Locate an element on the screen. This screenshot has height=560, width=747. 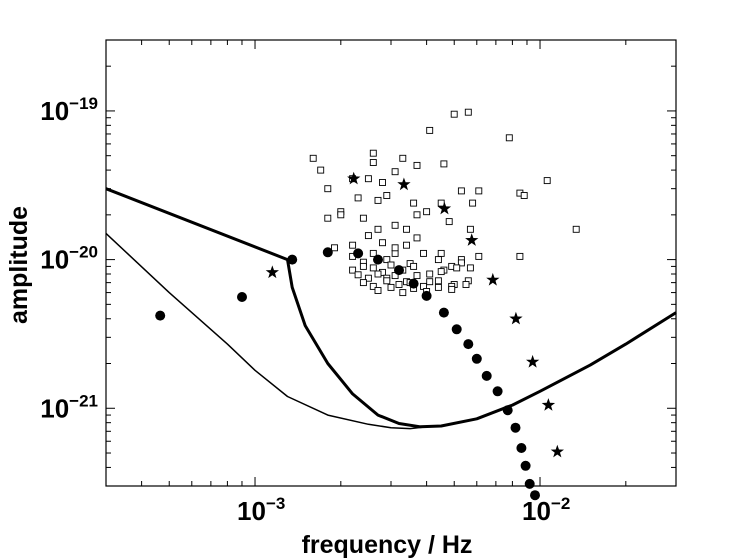
x-tick-label: 10⁻³ is located at coordinates (261, 510).